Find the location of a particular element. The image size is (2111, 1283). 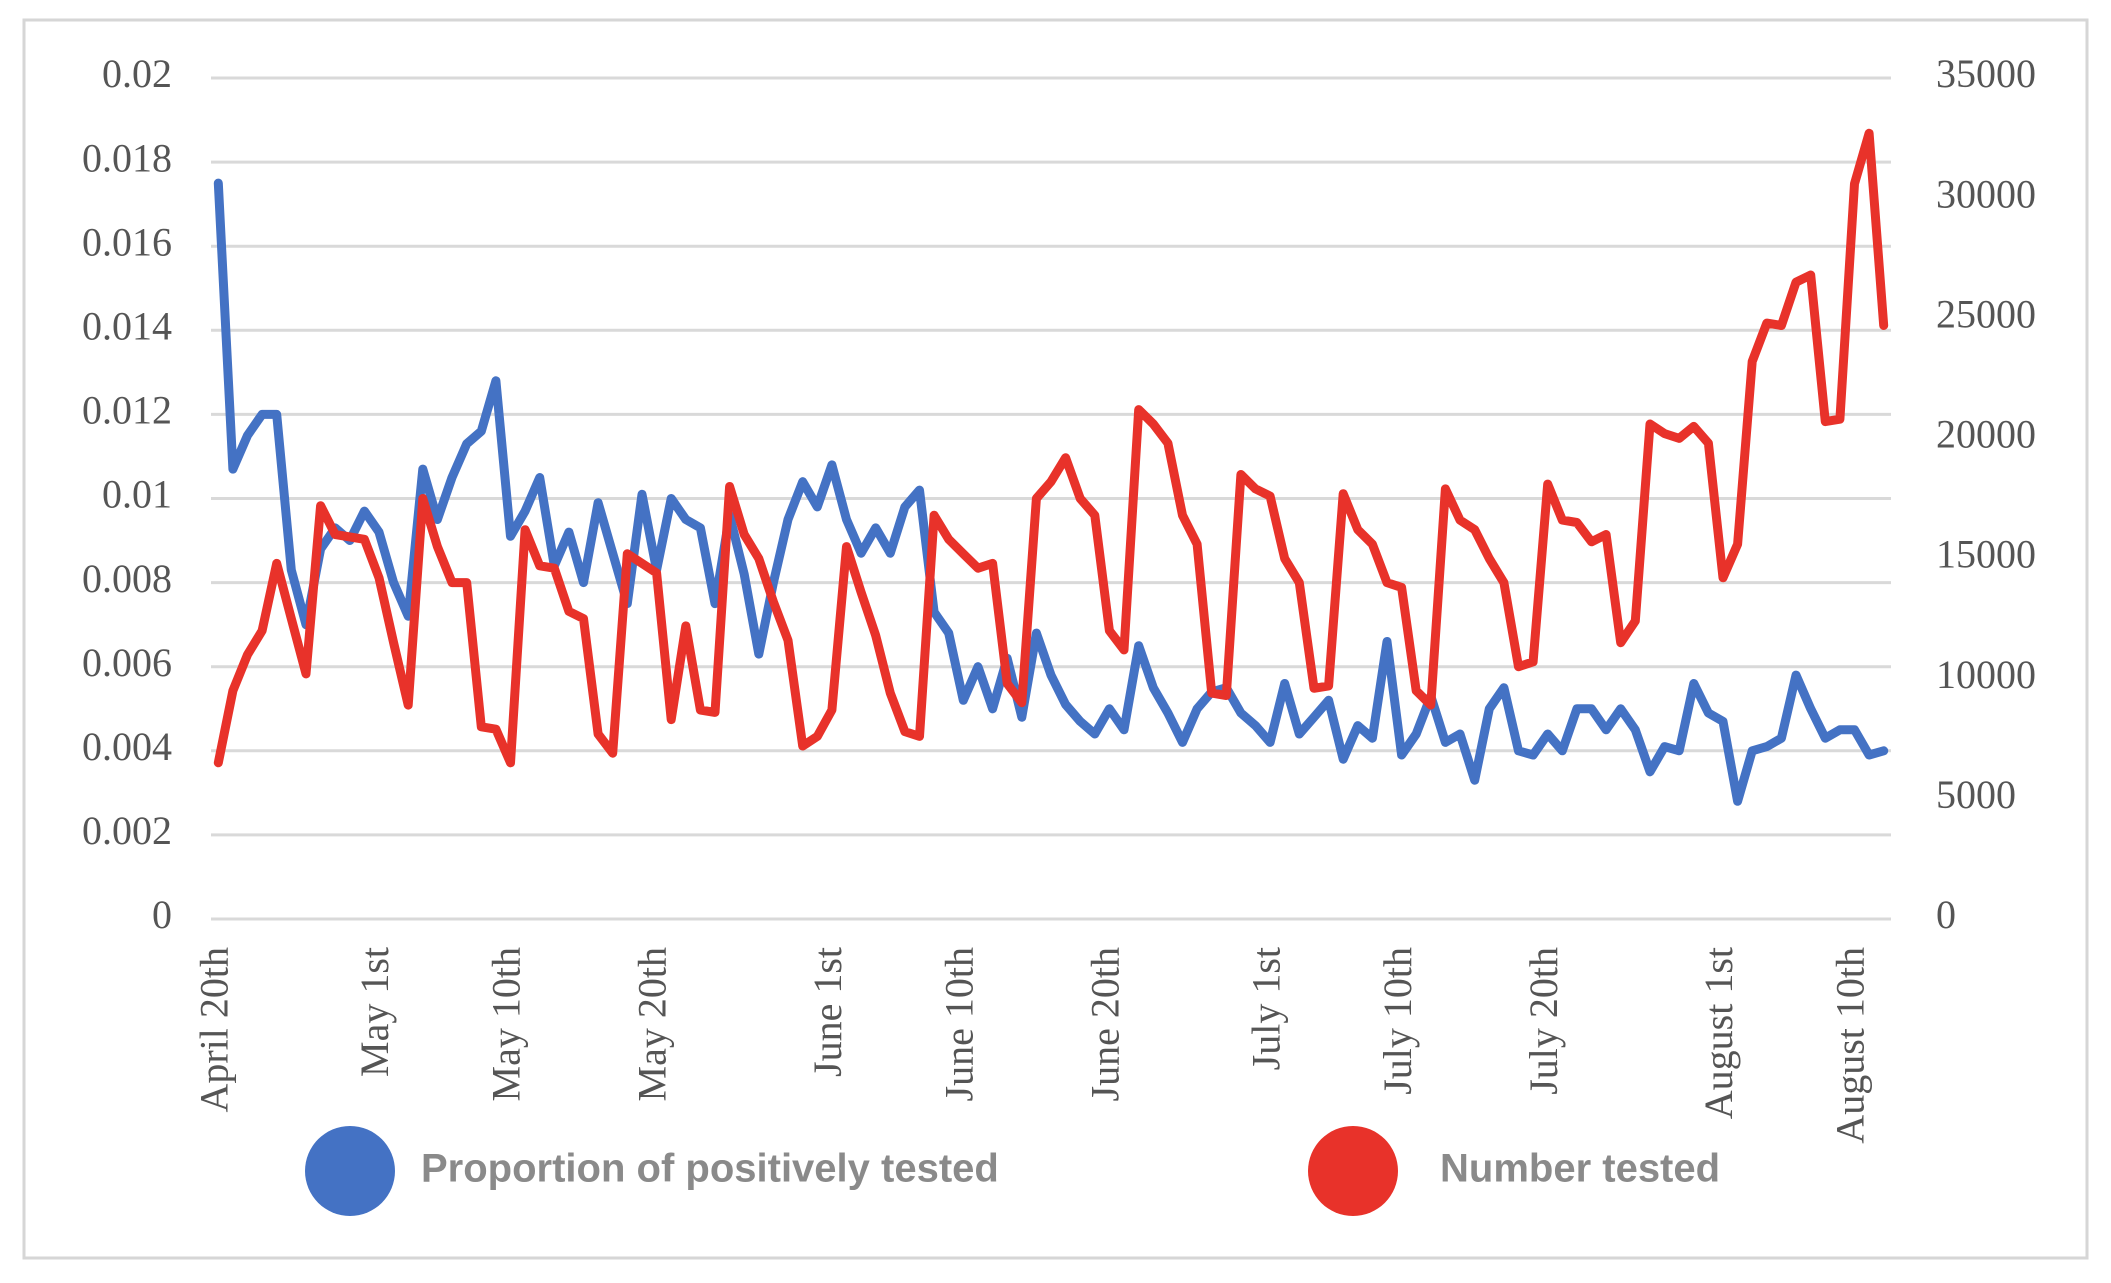

x-tick-label: July 10th is located at coordinates (1397, 1021).